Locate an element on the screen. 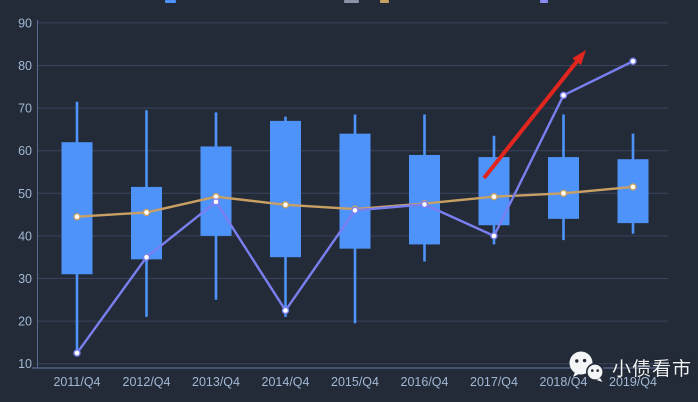 The height and width of the screenshot is (402, 698). y-tick-label: 60 is located at coordinates (25, 151).